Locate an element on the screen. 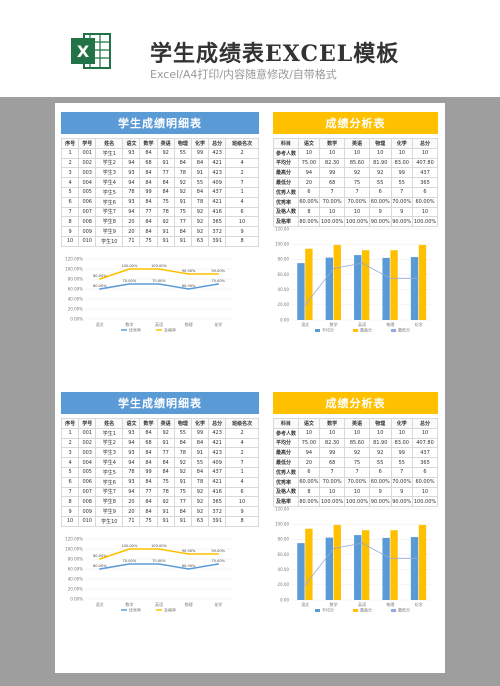 Image resolution: width=500 pixels, height=686 pixels. column-header: 语文 is located at coordinates (309, 143).